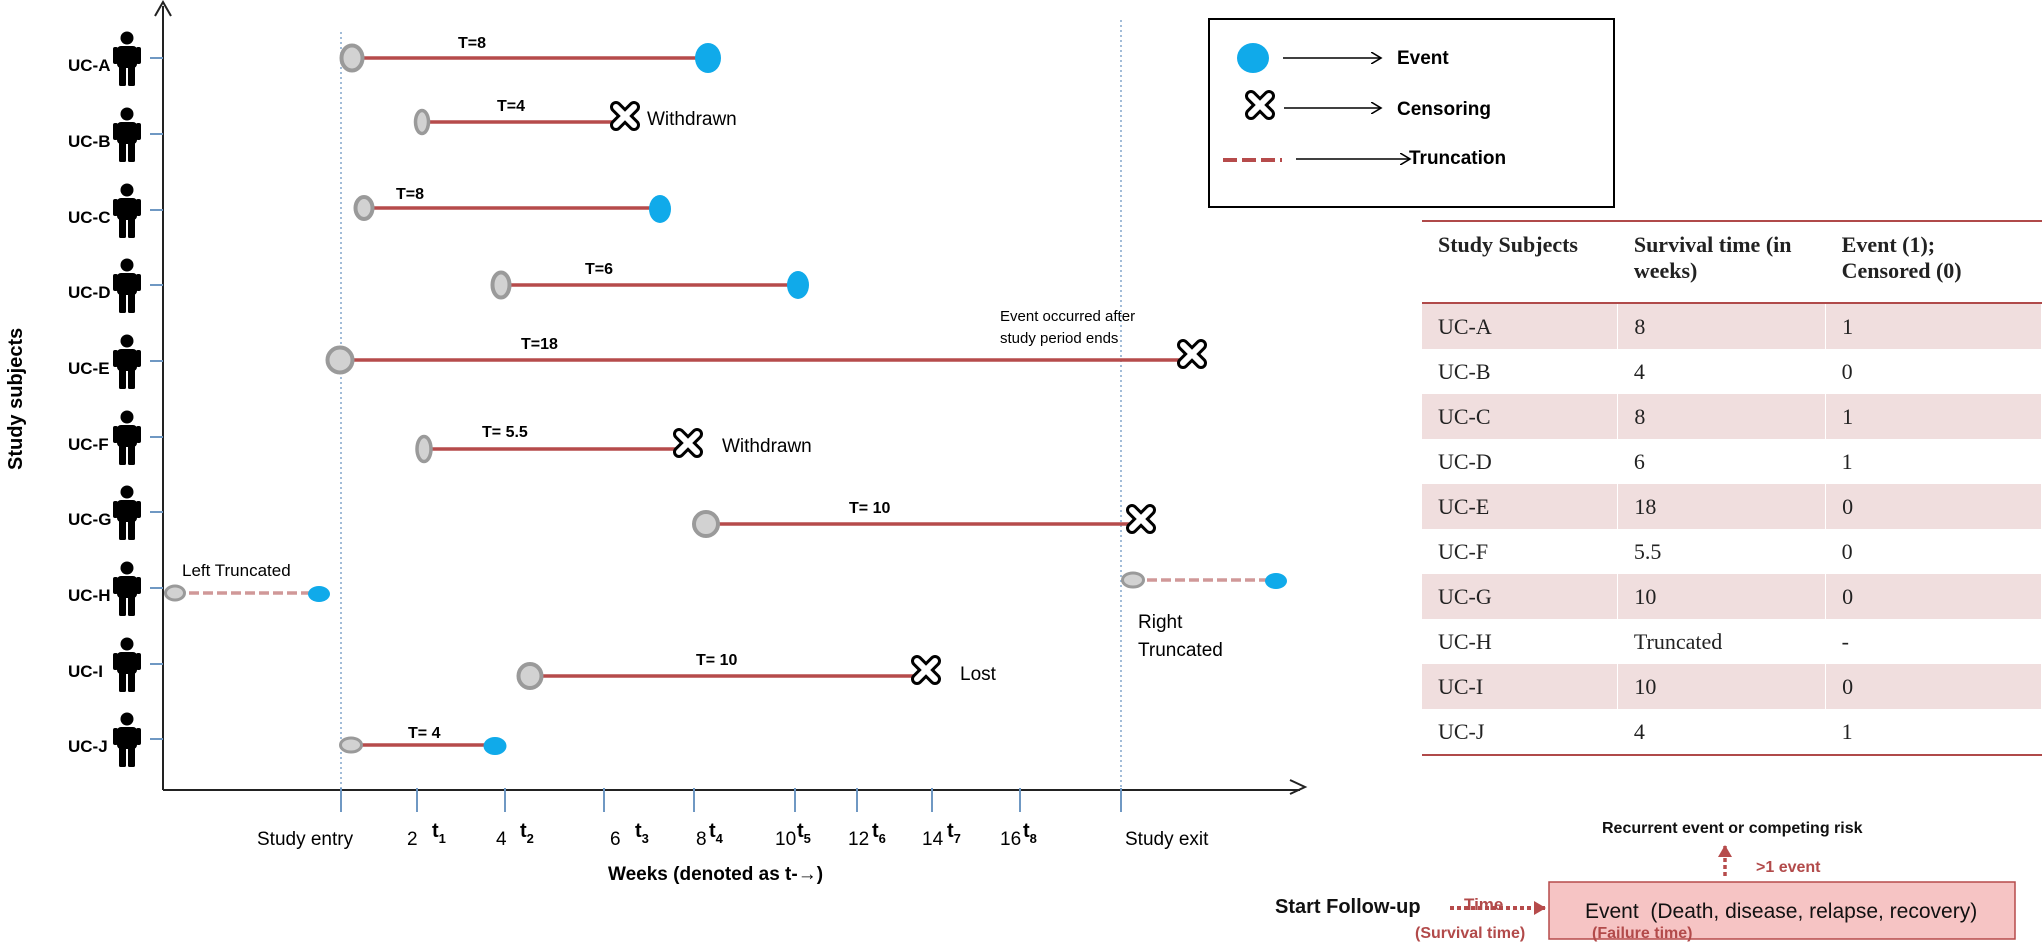 The width and height of the screenshot is (2042, 943). I want to click on tick-t-label: t6, so click(879, 833).